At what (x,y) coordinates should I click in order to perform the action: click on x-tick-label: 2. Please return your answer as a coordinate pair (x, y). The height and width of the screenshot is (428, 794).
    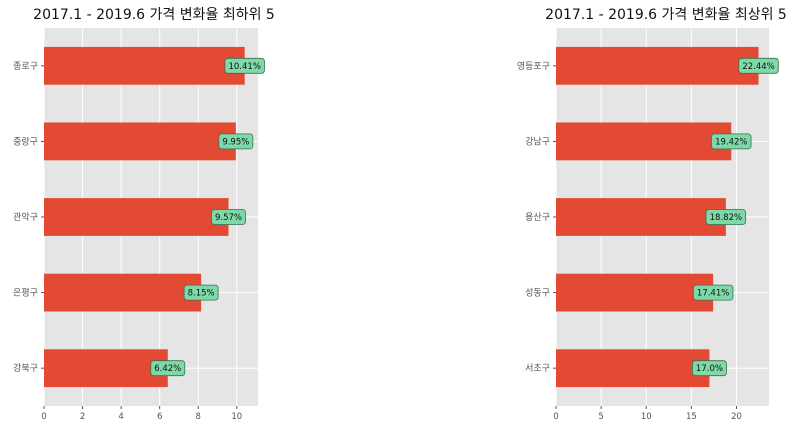
    Looking at the image, I should click on (82, 417).